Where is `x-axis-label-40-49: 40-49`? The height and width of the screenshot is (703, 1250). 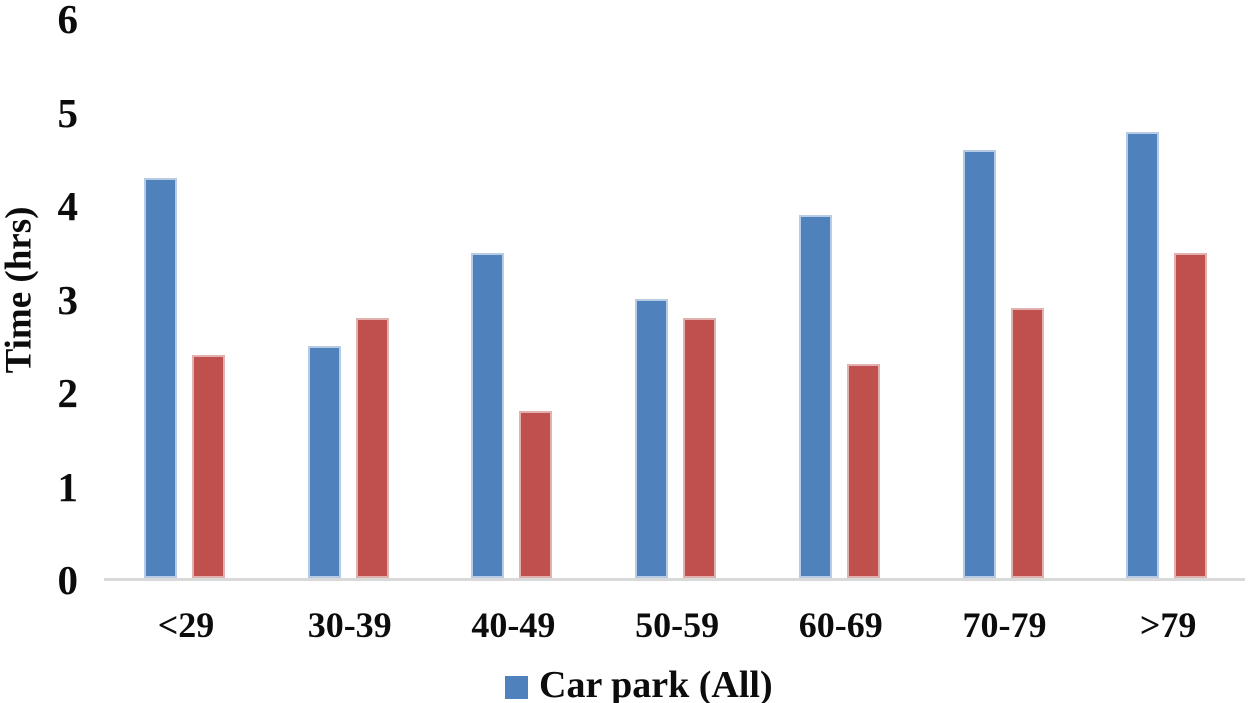 x-axis-label-40-49: 40-49 is located at coordinates (513, 625).